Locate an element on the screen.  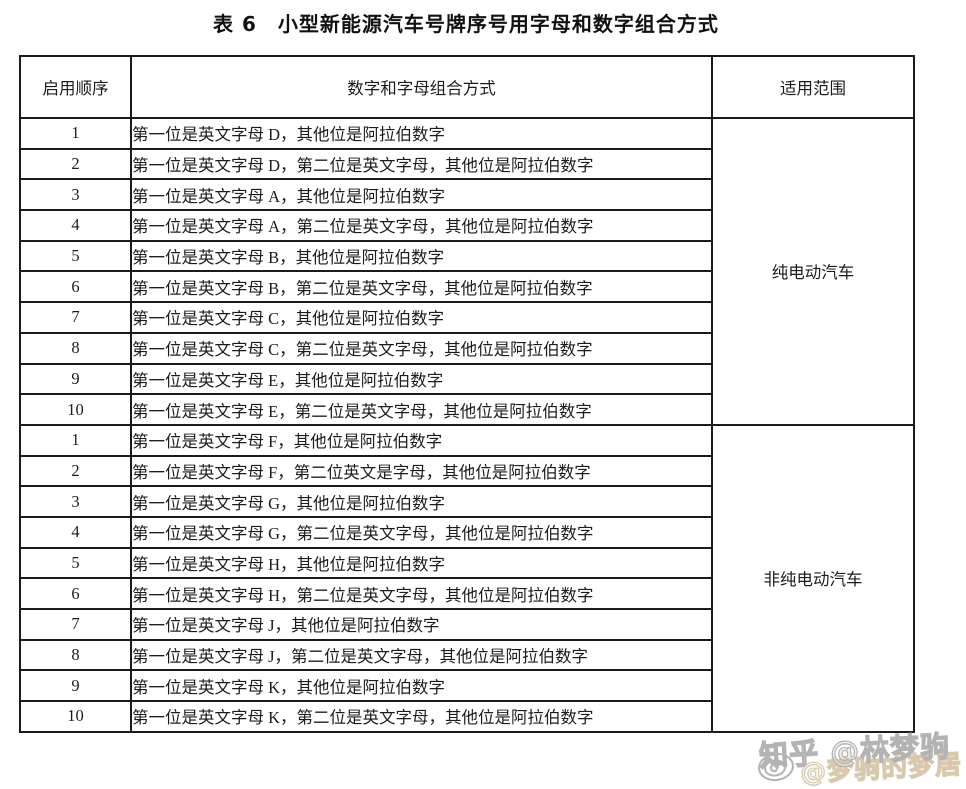
table-row: 5 第一位是英文字母 H，其他位是阿拉伯数字 is located at coordinates (466, 563).